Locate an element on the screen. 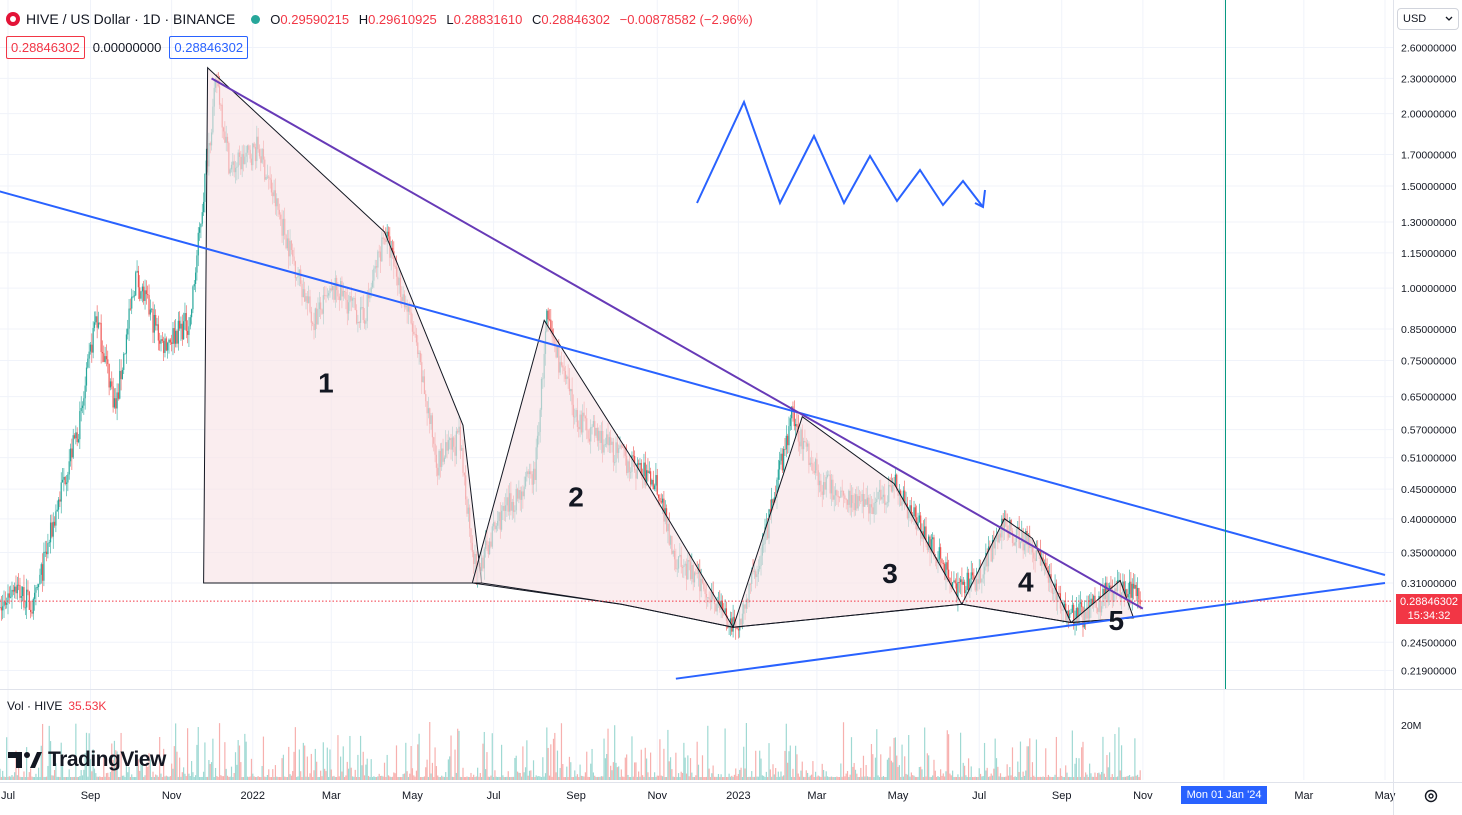  currency-select: USD is located at coordinates (1428, 19).